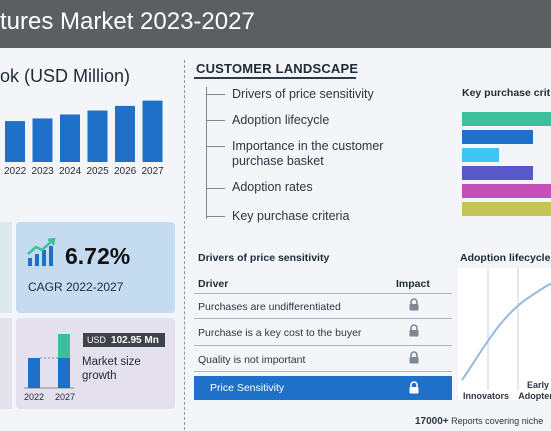 This screenshot has height=431, width=551. I want to click on adoption-title: Adoption lifecycle, so click(505, 258).